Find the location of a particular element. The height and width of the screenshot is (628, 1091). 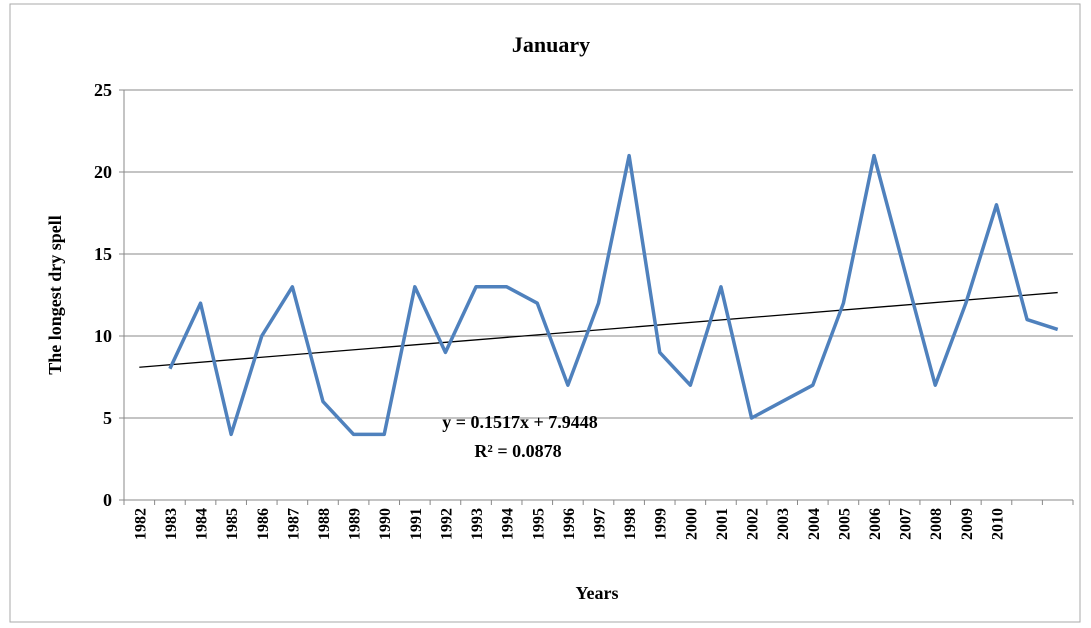

y-tick-label: 5 is located at coordinates (107, 418).